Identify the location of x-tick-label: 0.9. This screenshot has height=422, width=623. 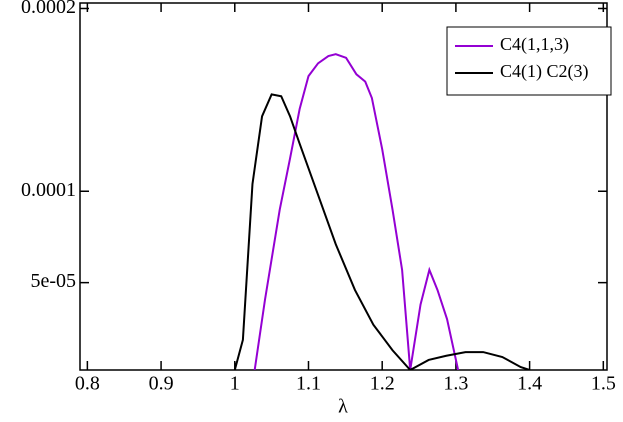
(161, 384).